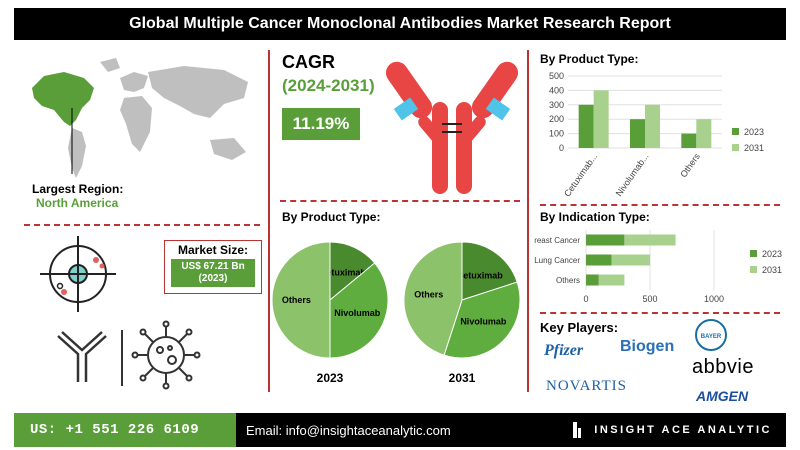 This screenshot has width=800, height=450. What do you see at coordinates (400, 201) in the screenshot?
I see `divider-dashed-center` at bounding box center [400, 201].